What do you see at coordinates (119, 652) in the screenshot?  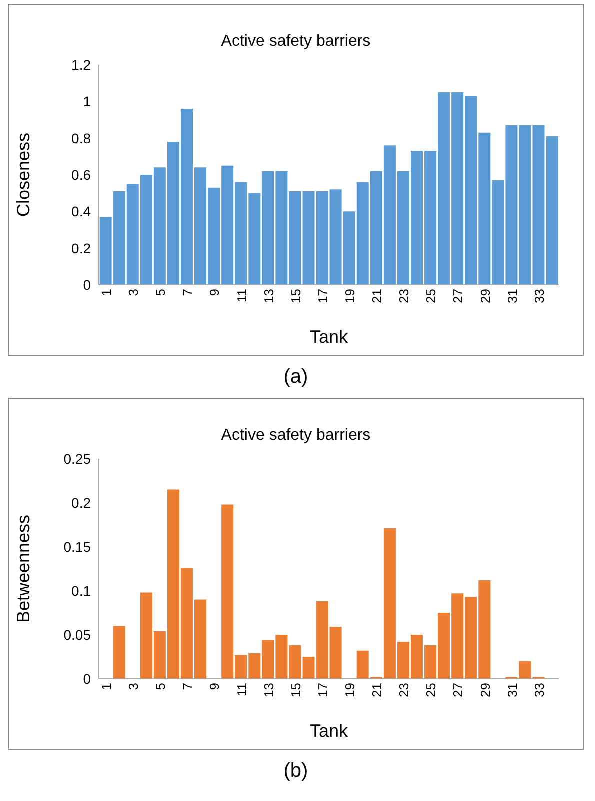 I see `bar` at bounding box center [119, 652].